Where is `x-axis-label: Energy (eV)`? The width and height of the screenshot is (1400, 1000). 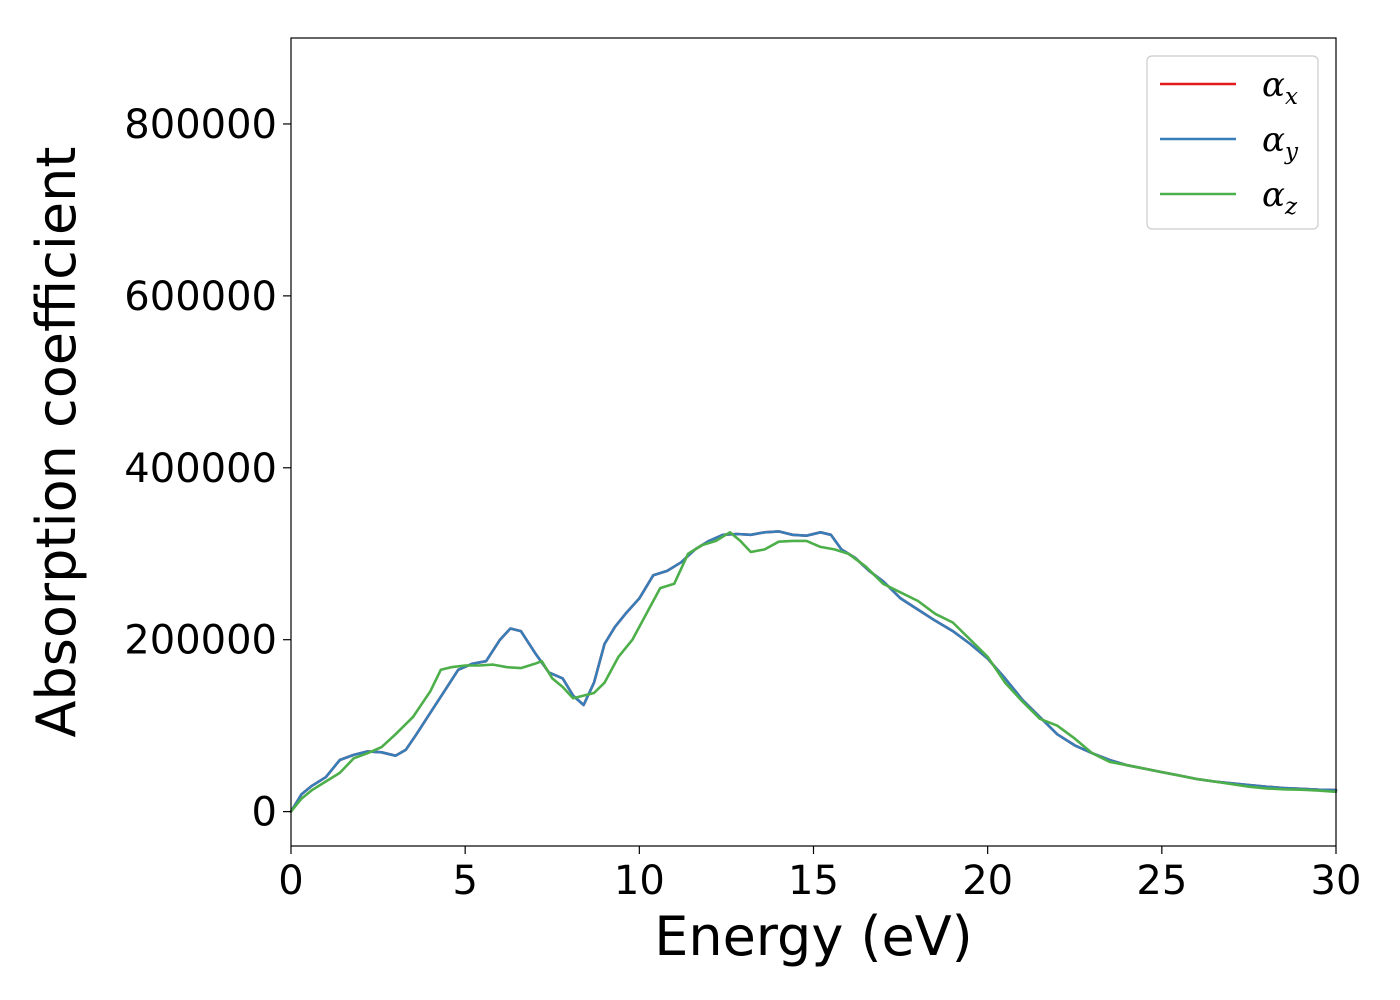
x-axis-label: Energy (eV) is located at coordinates (813, 936).